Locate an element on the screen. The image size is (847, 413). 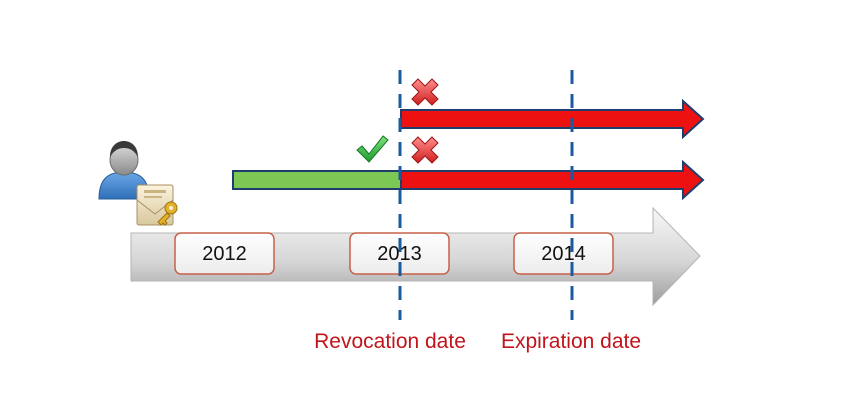
green-check-icon is located at coordinates (372, 149).